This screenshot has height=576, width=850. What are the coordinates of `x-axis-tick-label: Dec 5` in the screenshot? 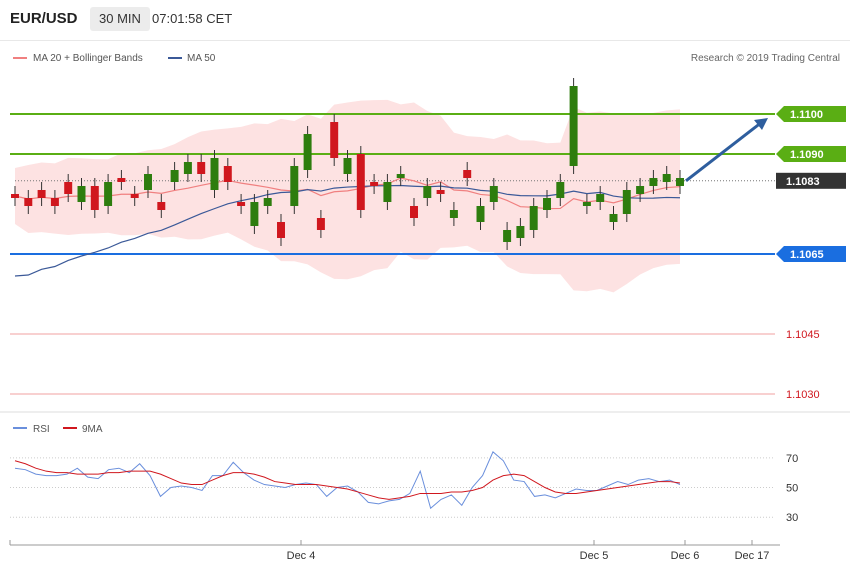 It's located at (594, 556).